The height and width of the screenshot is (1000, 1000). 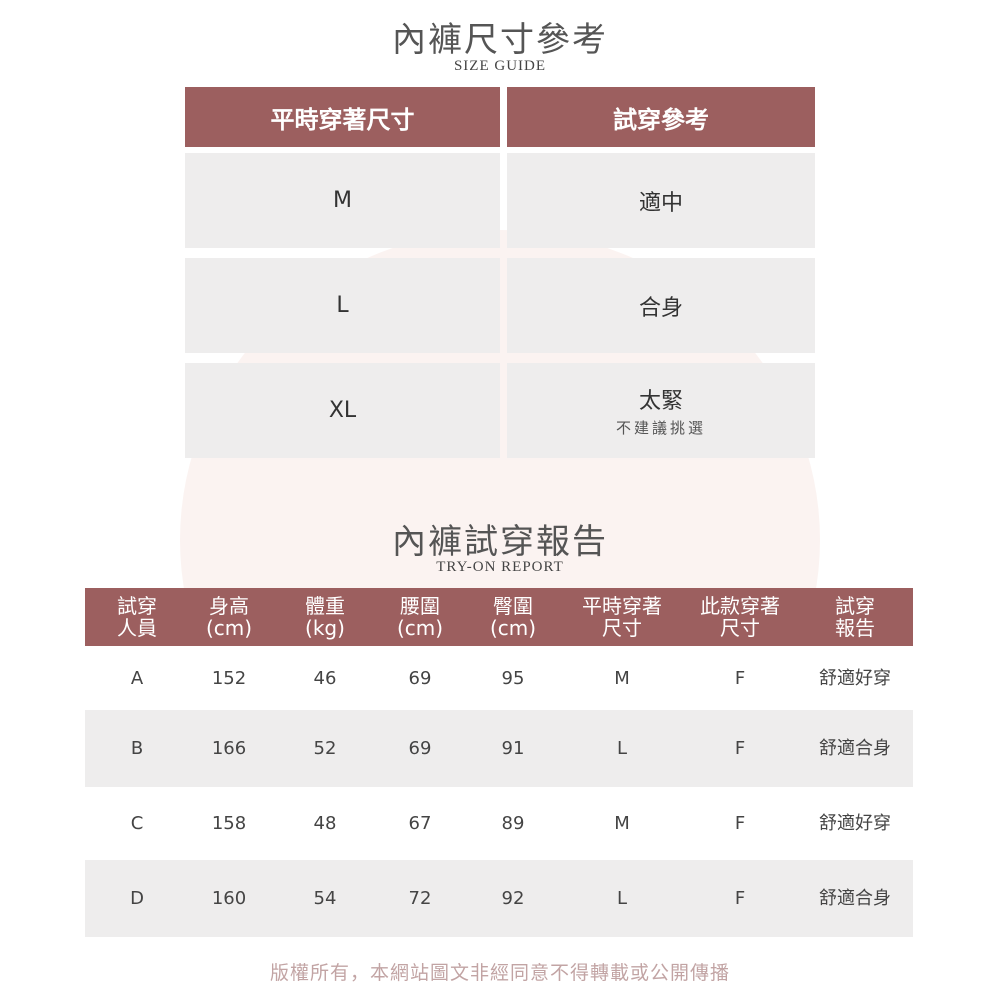 I want to click on report-header-cell: 試穿 人員, so click(x=137, y=617).